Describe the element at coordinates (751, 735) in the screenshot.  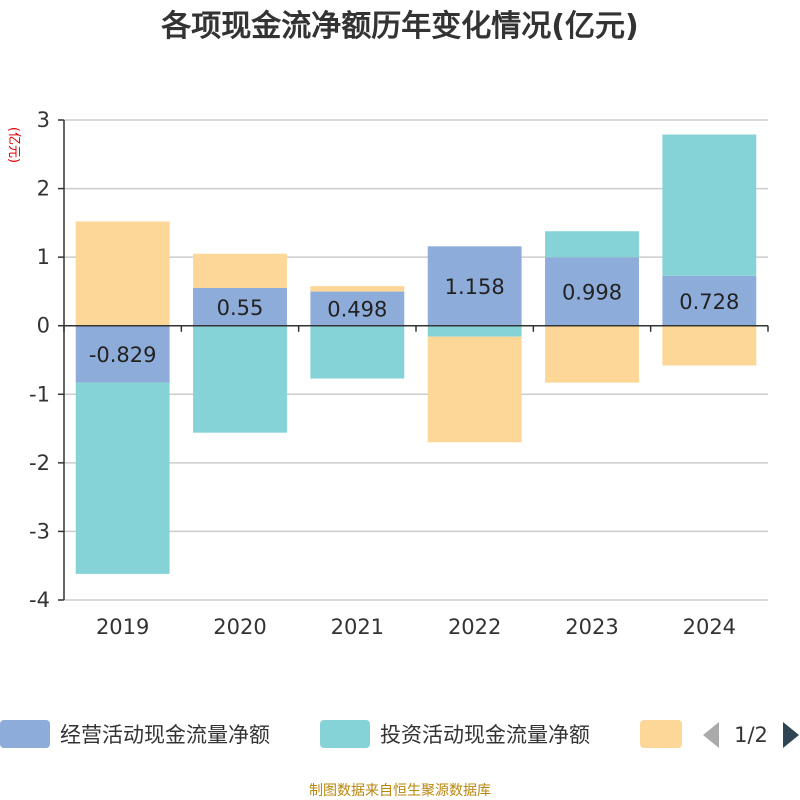
I see `legend-page-indicator: 1/2` at that location.